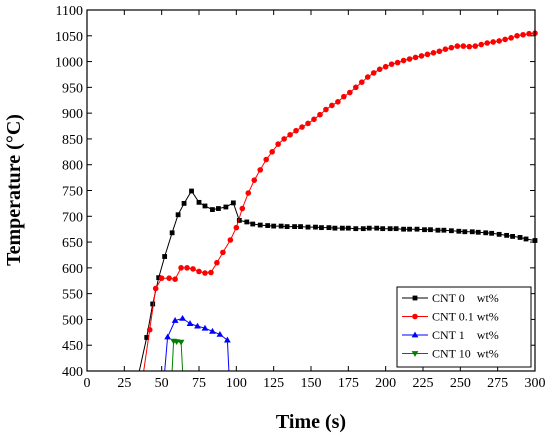  What do you see at coordinates (385, 383) in the screenshot?
I see `x-tick-label: 200` at bounding box center [385, 383].